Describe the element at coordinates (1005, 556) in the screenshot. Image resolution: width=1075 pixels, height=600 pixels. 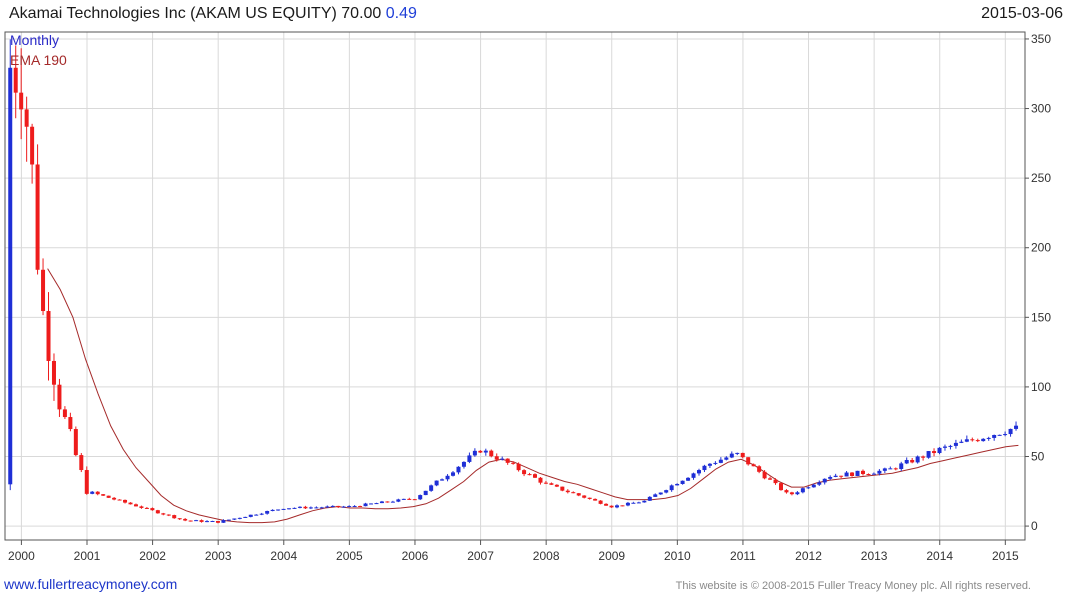
I see `x-tick-label: 2015` at that location.